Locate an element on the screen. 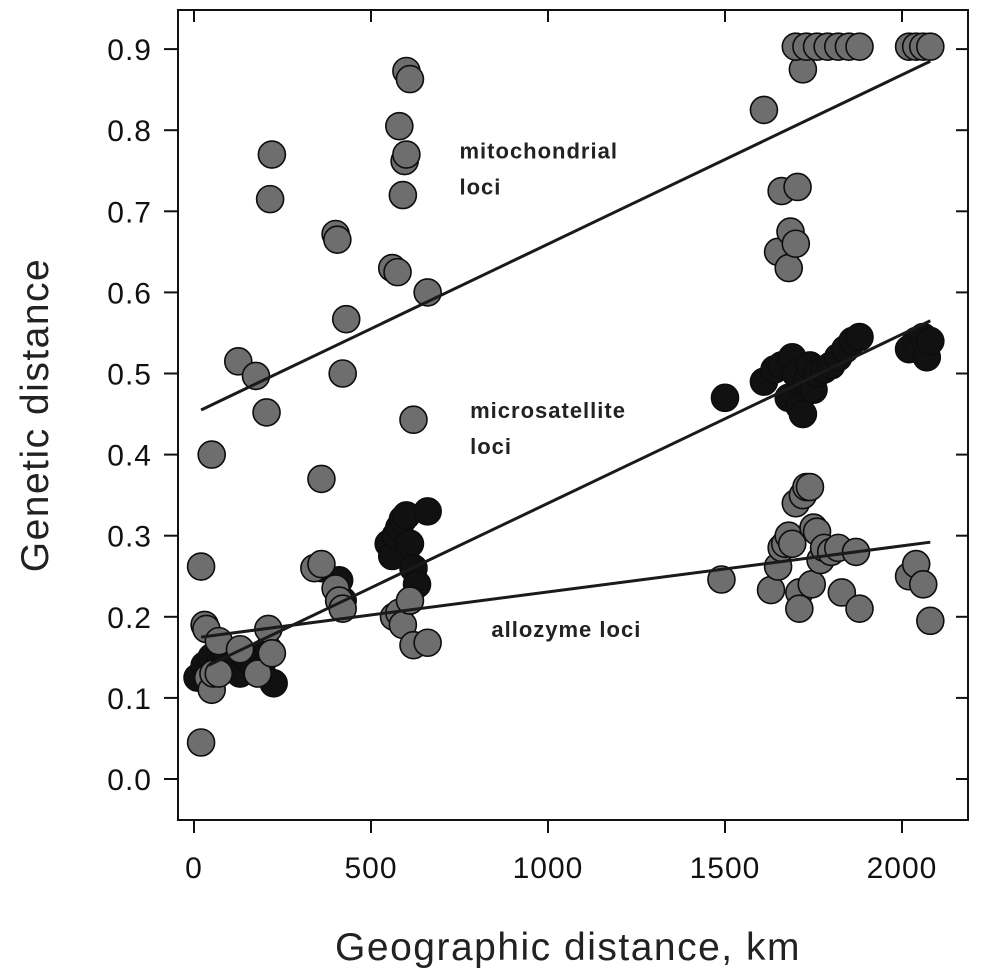 This screenshot has width=984, height=979. x-tick-label: 1000 is located at coordinates (548, 868).